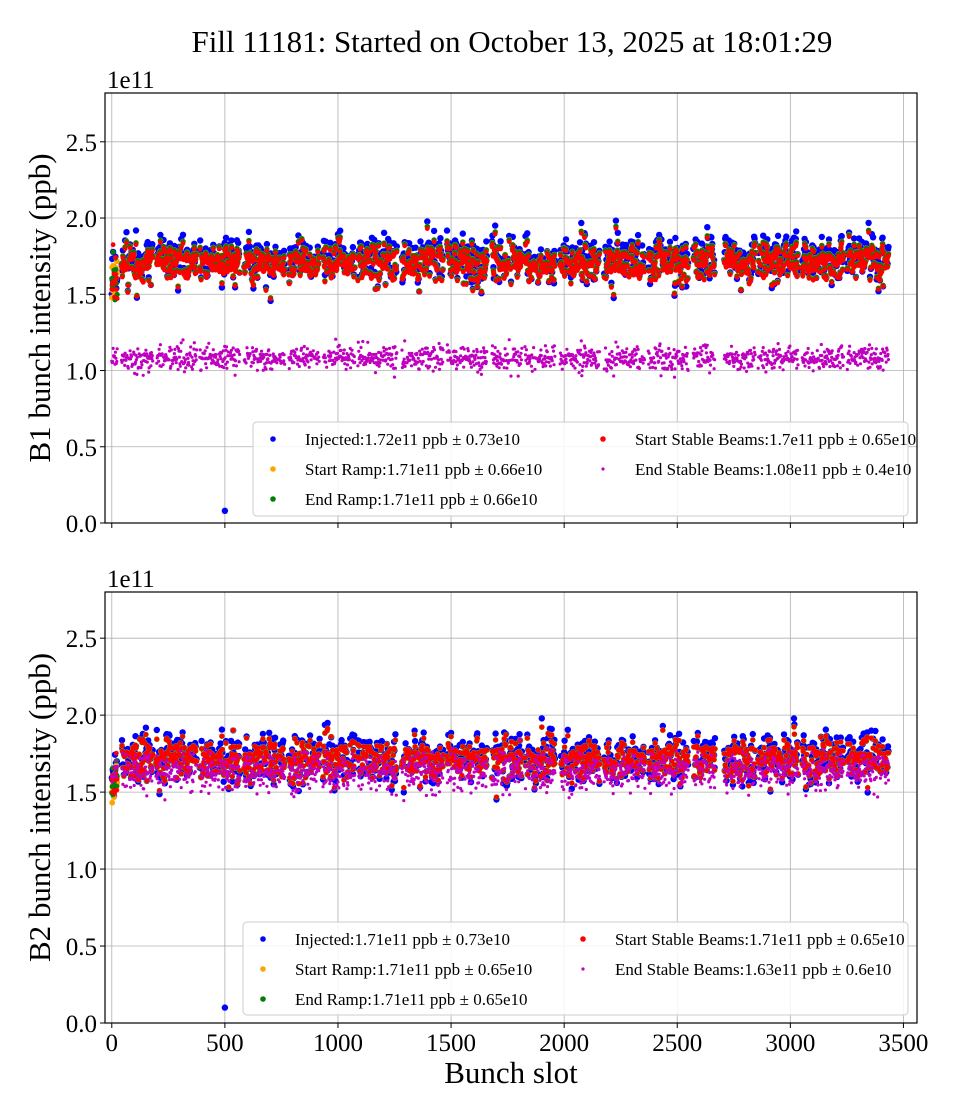 The height and width of the screenshot is (1120, 960). I want to click on y-tick-label: 2.5, so click(81, 143).